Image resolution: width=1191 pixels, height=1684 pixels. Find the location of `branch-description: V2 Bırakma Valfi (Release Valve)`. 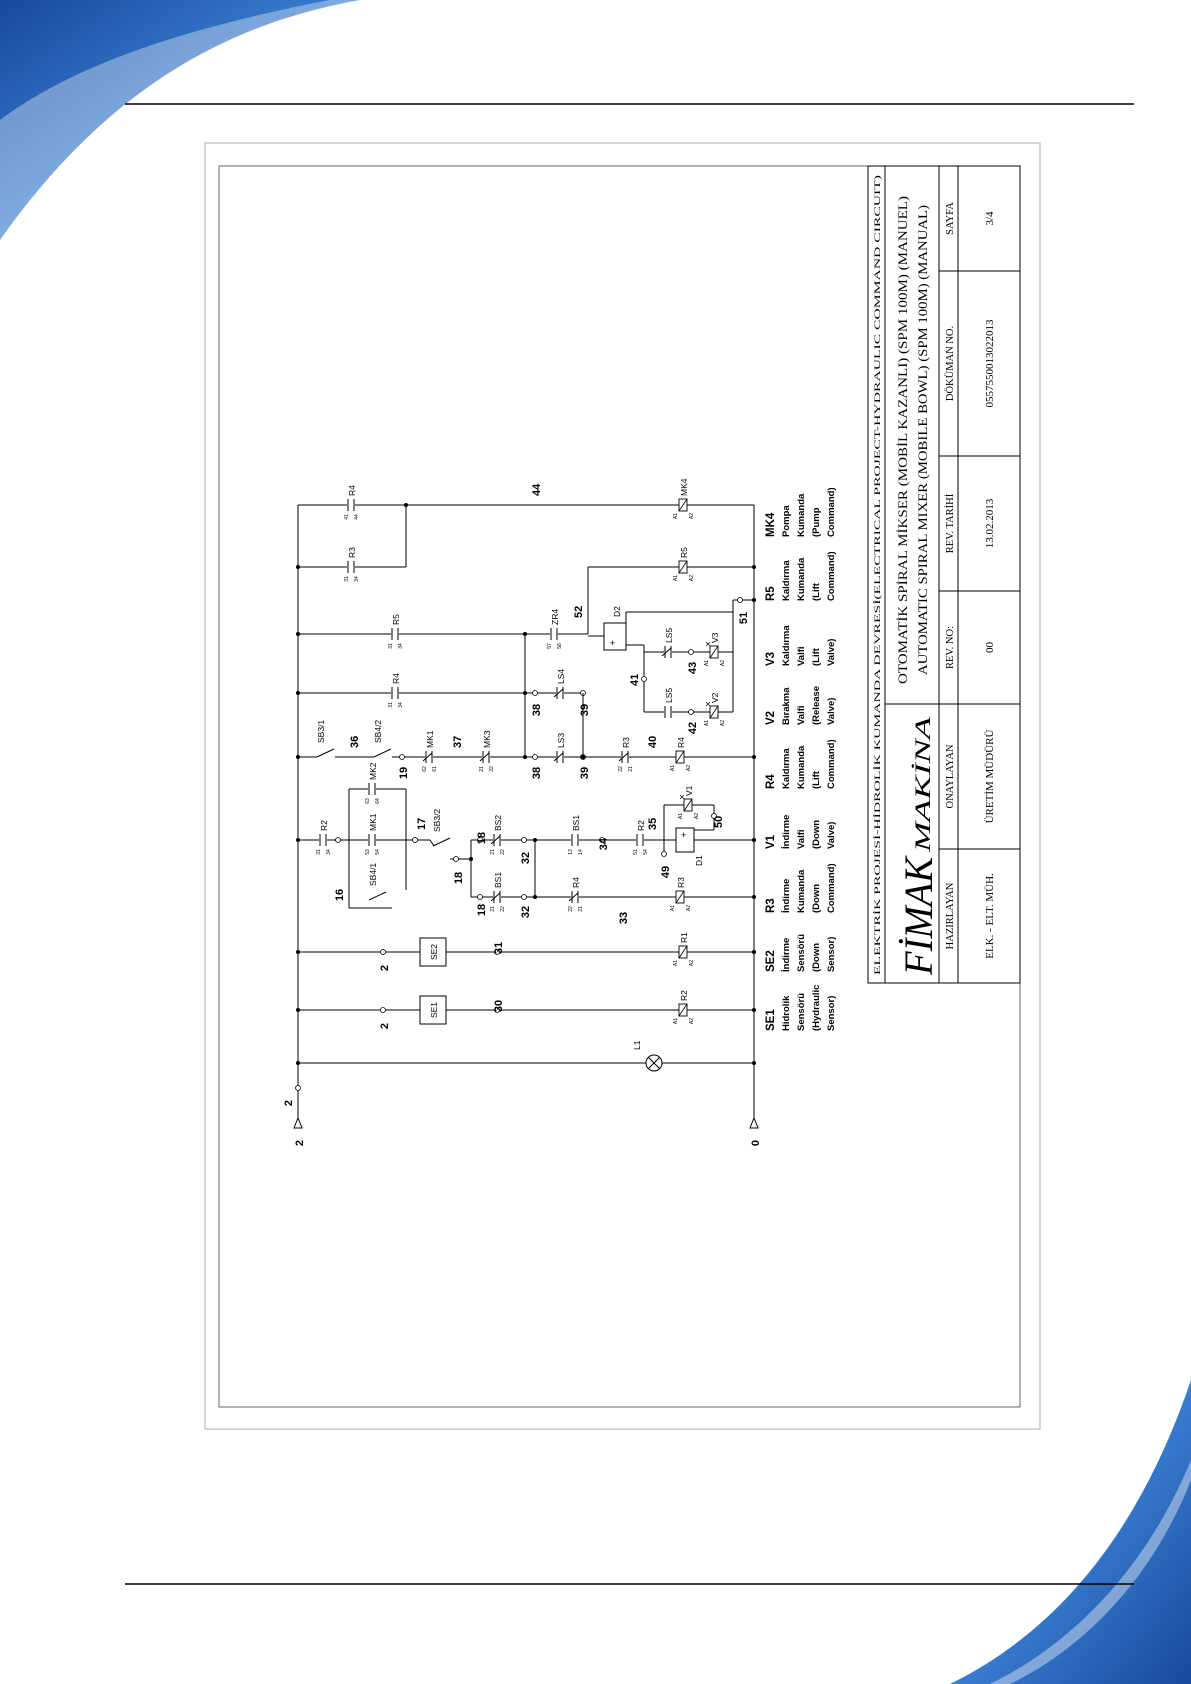

branch-description: V2 Bırakma Valfi (Release Valve) is located at coordinates (801, 705).